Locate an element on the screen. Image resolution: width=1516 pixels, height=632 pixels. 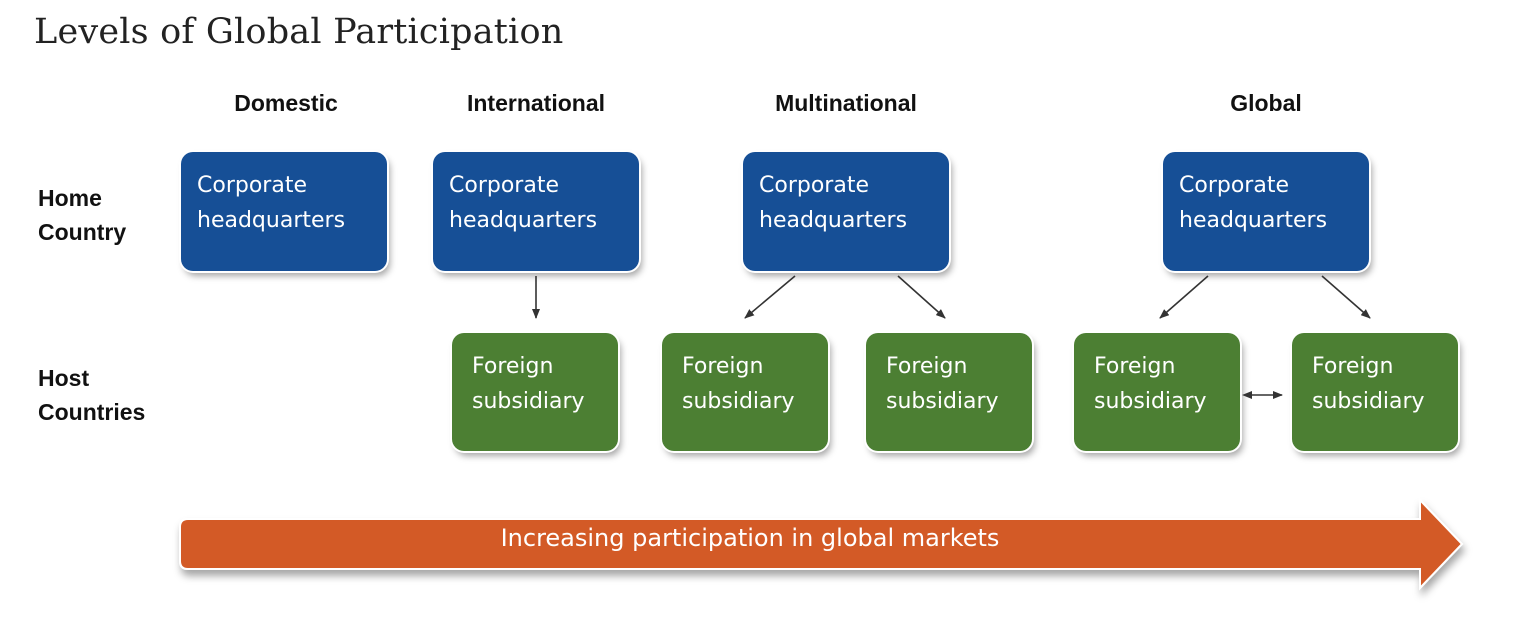
row-heading-line: Countries is located at coordinates (92, 412).